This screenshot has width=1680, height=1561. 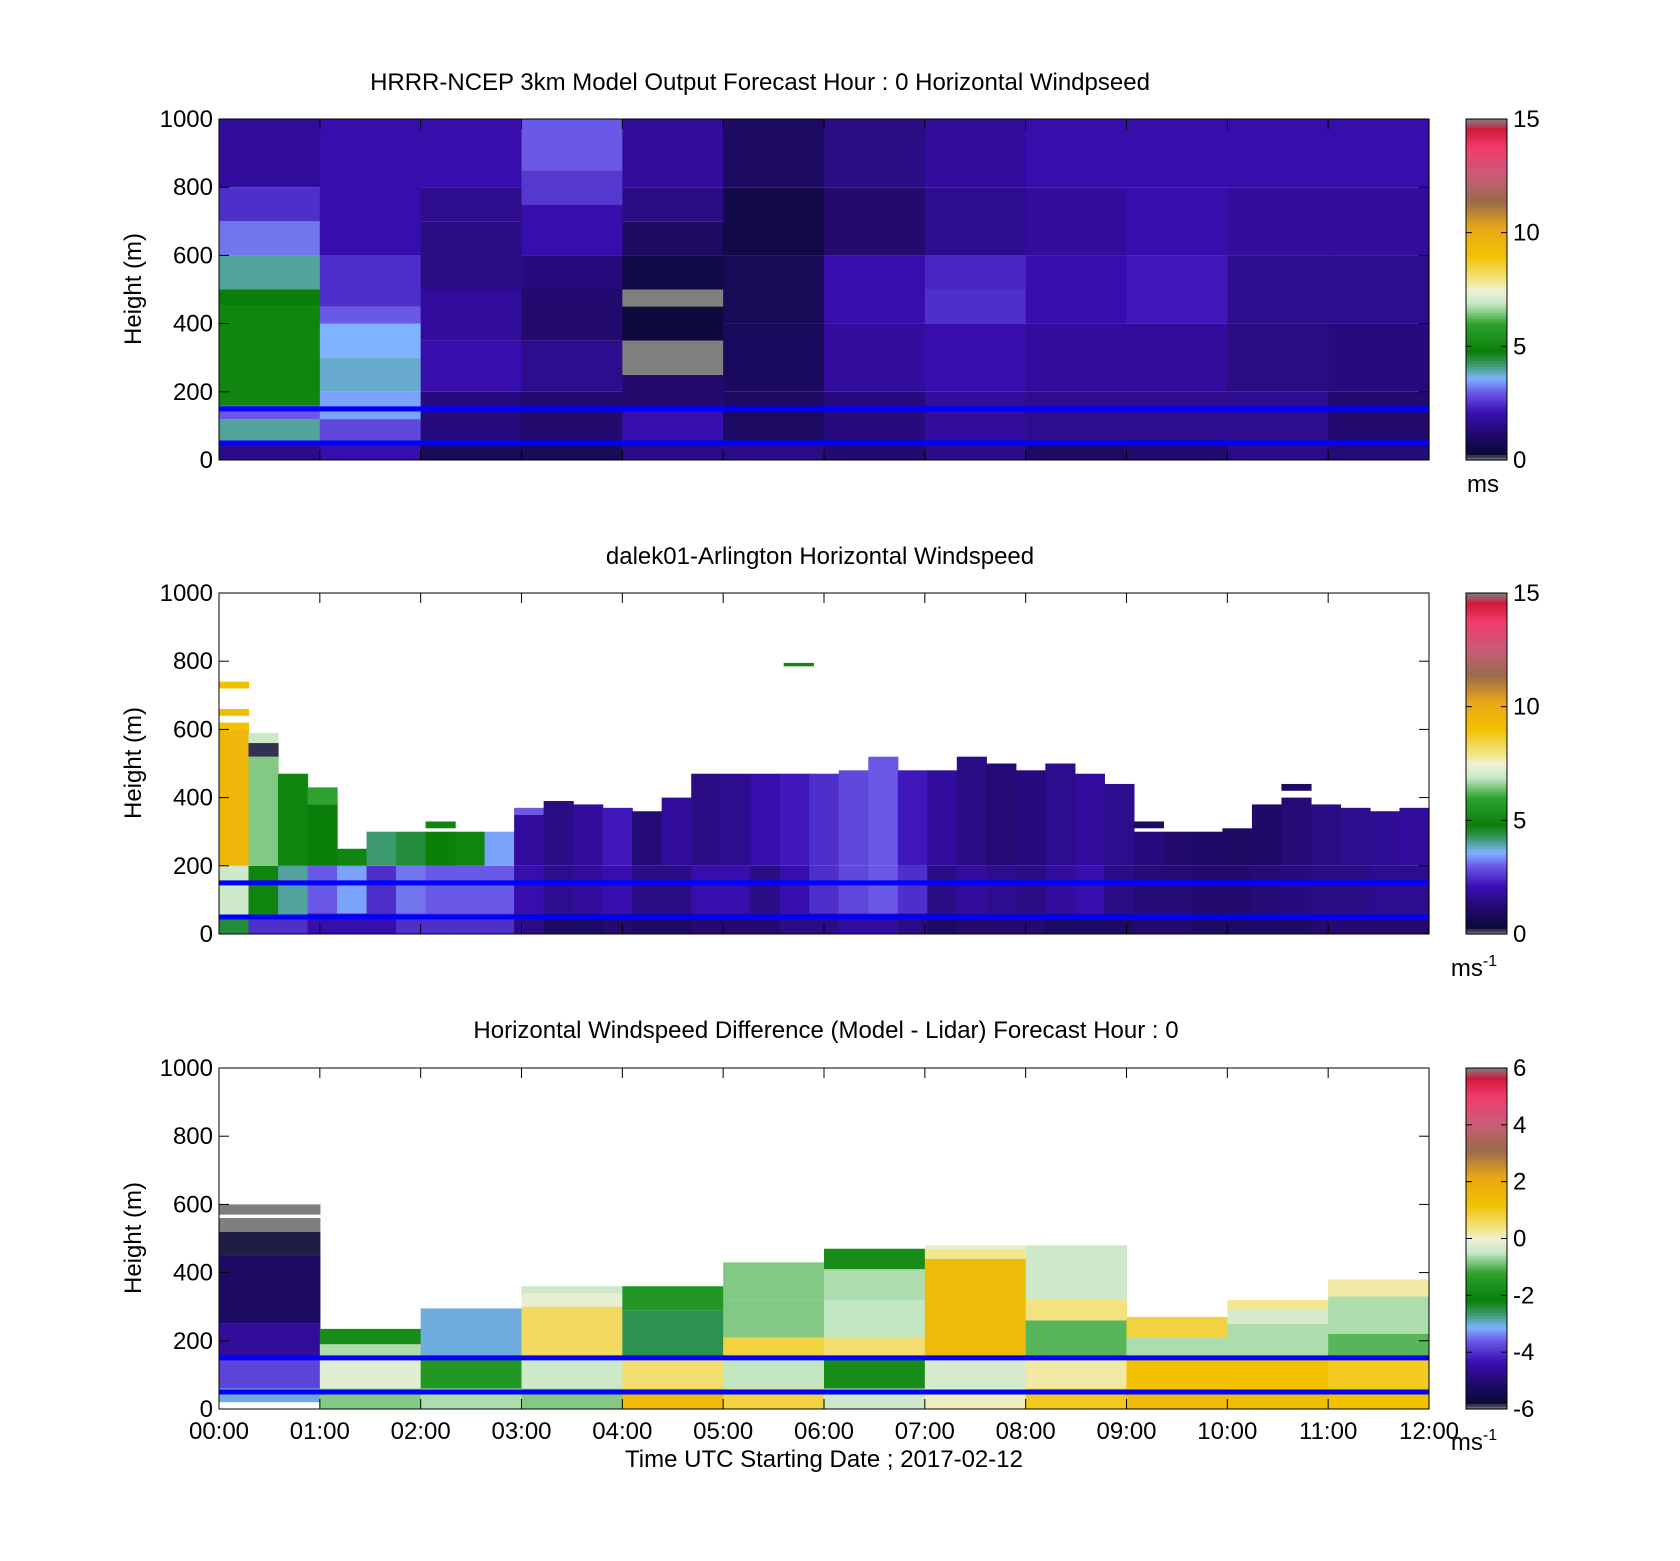 What do you see at coordinates (1523, 1352) in the screenshot?
I see `colorbar-tick-label: -4` at bounding box center [1523, 1352].